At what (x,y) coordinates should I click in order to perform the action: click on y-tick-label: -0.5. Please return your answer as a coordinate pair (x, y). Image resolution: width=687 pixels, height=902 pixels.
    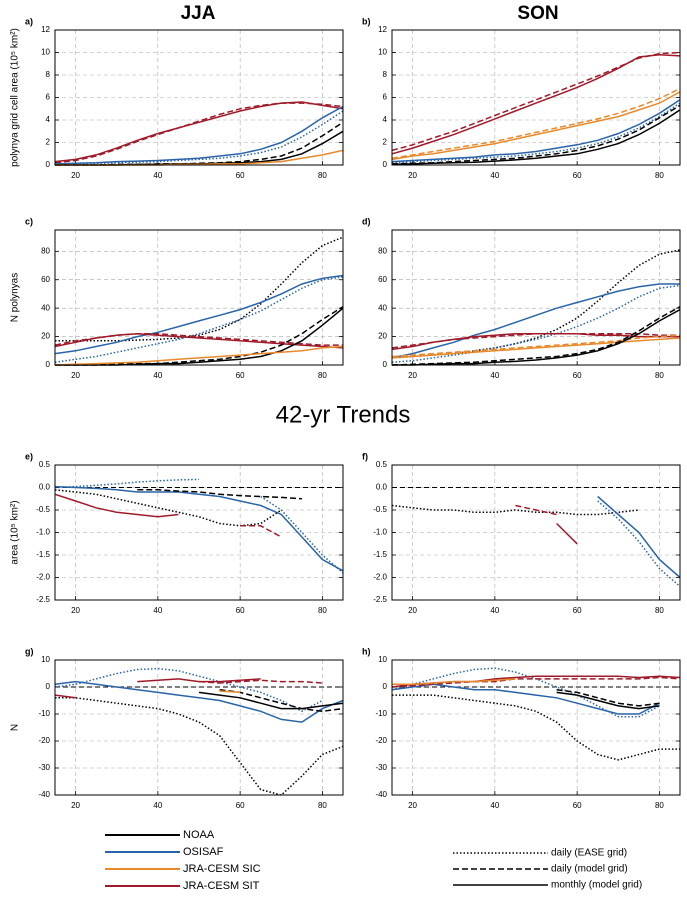
    Looking at the image, I should click on (380, 509).